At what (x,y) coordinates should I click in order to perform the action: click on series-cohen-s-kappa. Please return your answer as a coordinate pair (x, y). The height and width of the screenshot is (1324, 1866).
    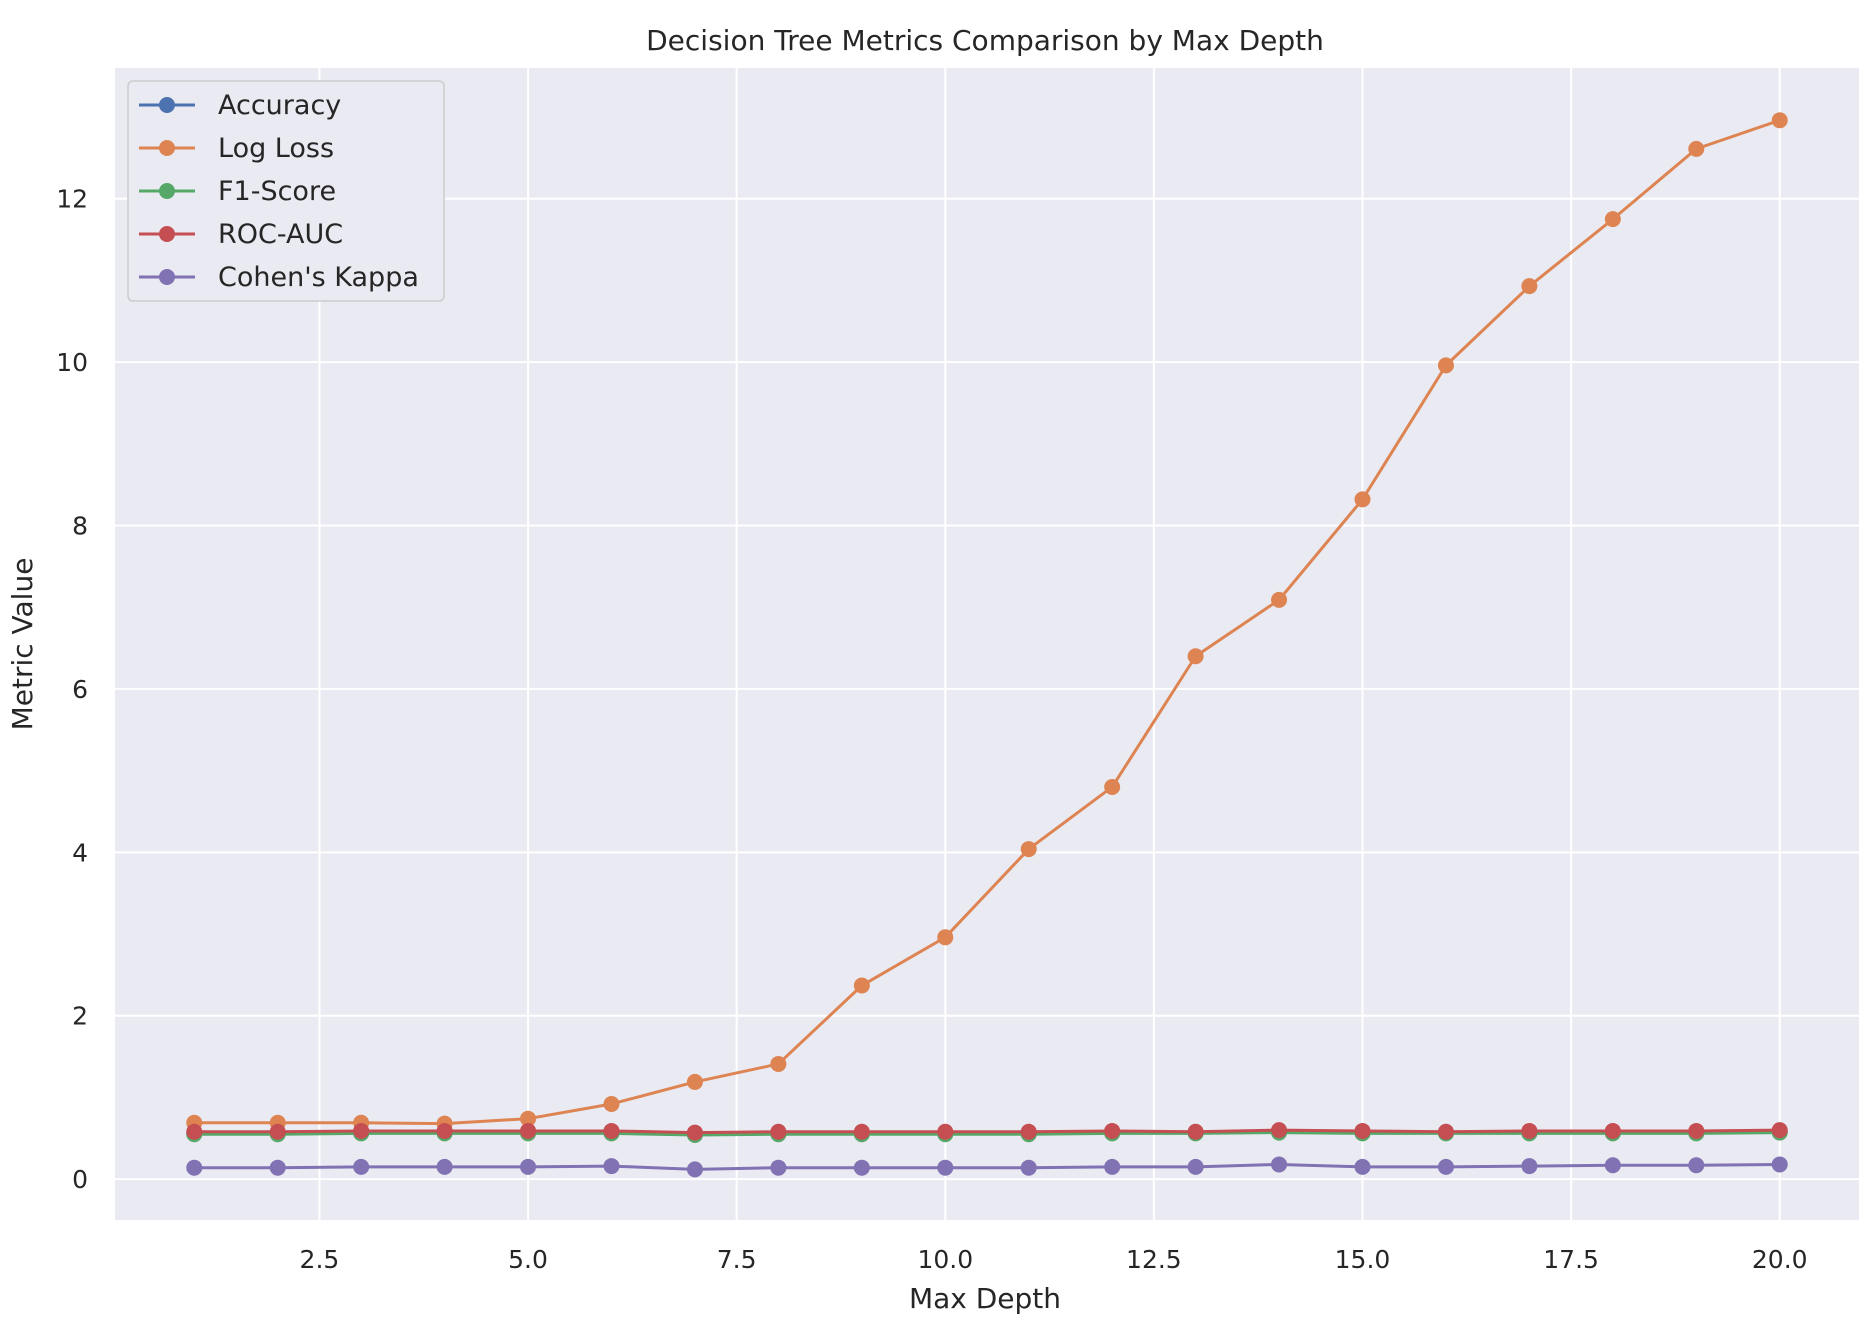
    Looking at the image, I should click on (987, 1167).